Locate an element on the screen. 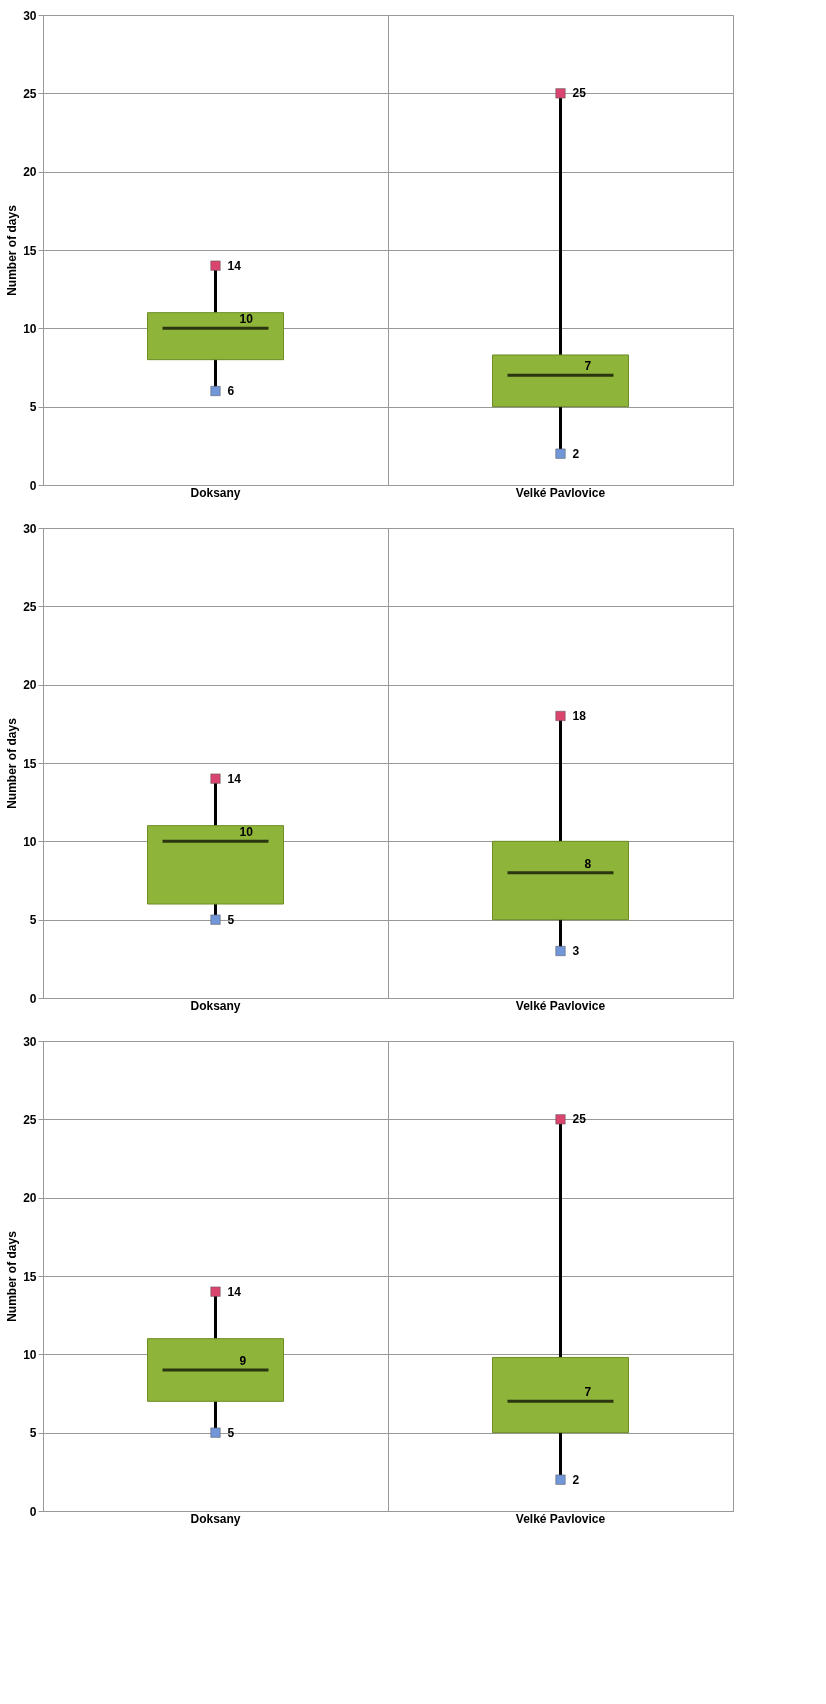 The height and width of the screenshot is (1704, 826). annotation: 8 is located at coordinates (588, 863).